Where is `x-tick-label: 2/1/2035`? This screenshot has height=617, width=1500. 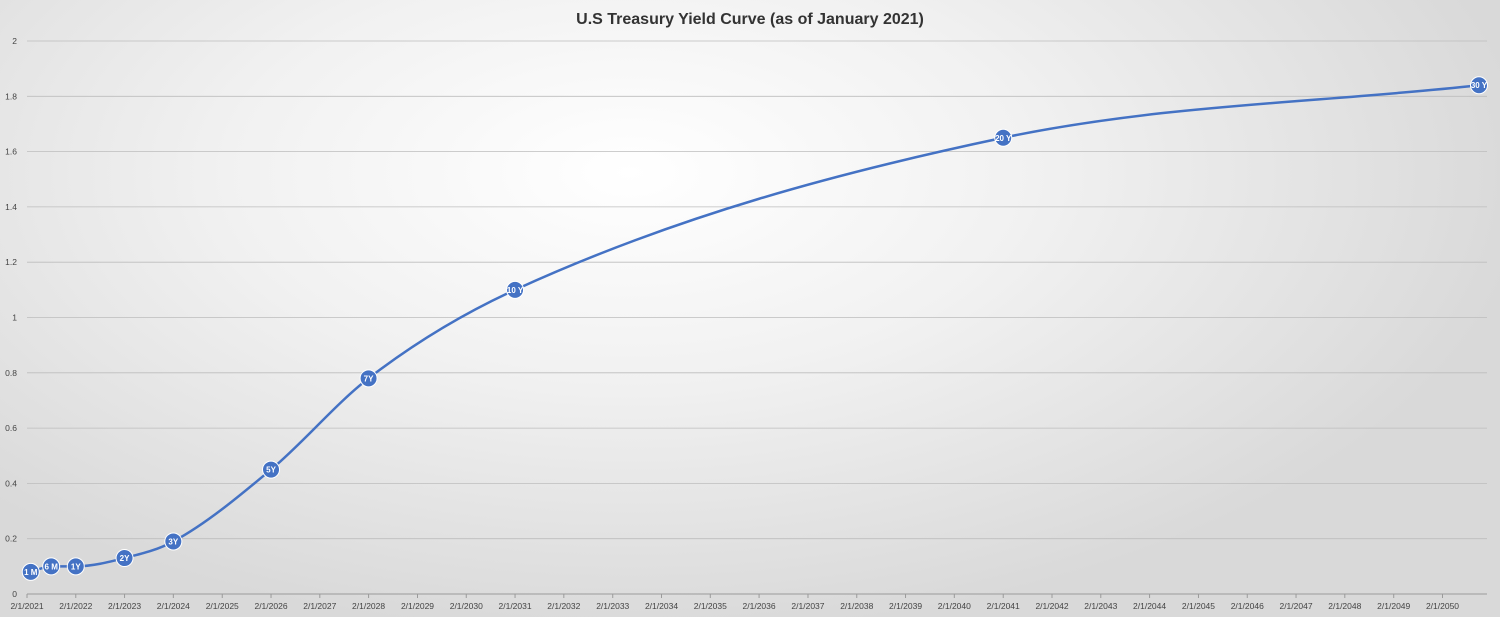 x-tick-label: 2/1/2035 is located at coordinates (710, 606).